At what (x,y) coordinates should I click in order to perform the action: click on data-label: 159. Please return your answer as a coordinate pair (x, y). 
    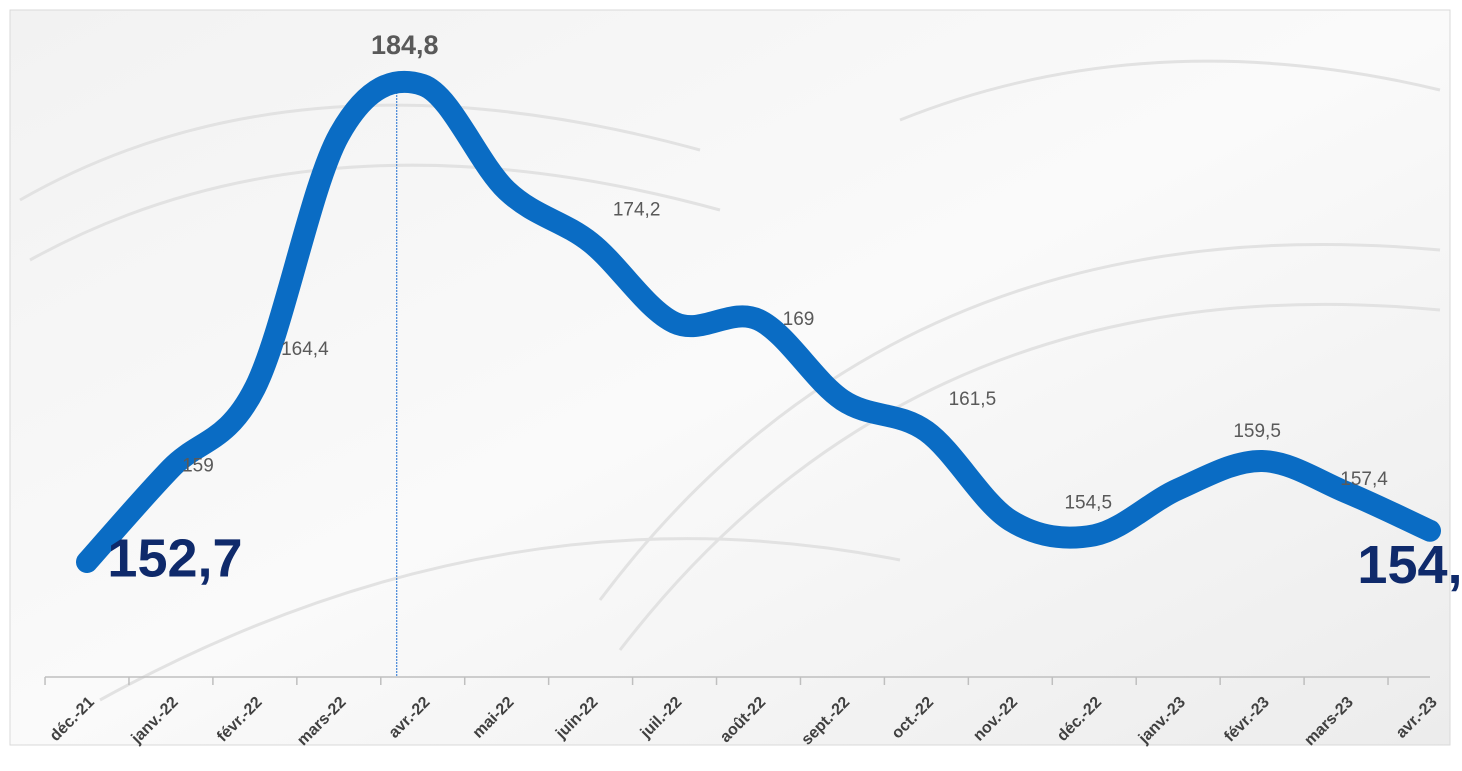
    Looking at the image, I should click on (198, 465).